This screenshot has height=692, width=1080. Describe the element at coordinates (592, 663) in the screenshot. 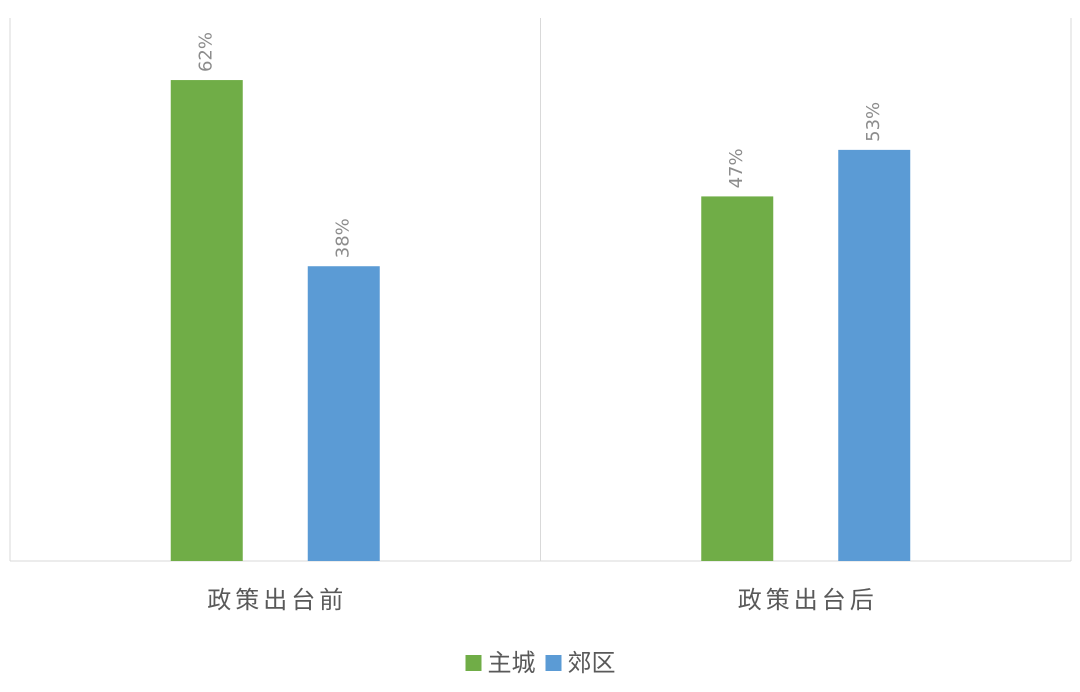

I see `legend-label: 郊区` at that location.